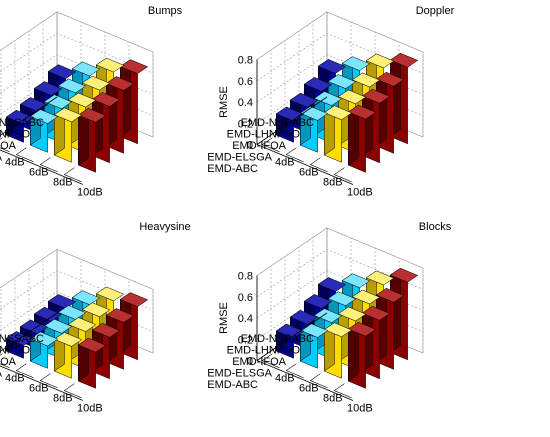  Describe the element at coordinates (245, 124) in the screenshot. I see `z-tick-label: 0.2` at that location.